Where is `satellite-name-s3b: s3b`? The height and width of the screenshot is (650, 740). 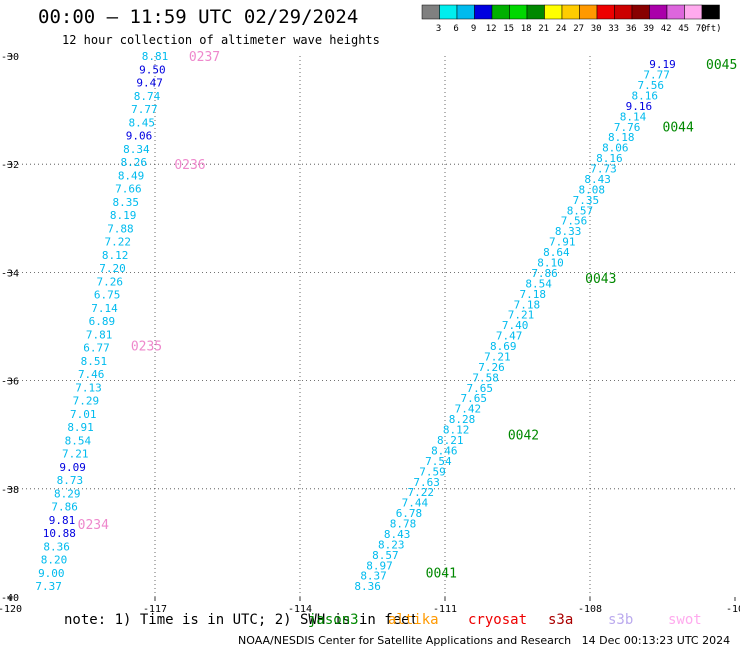 satellite-name-s3b: s3b is located at coordinates (621, 620).